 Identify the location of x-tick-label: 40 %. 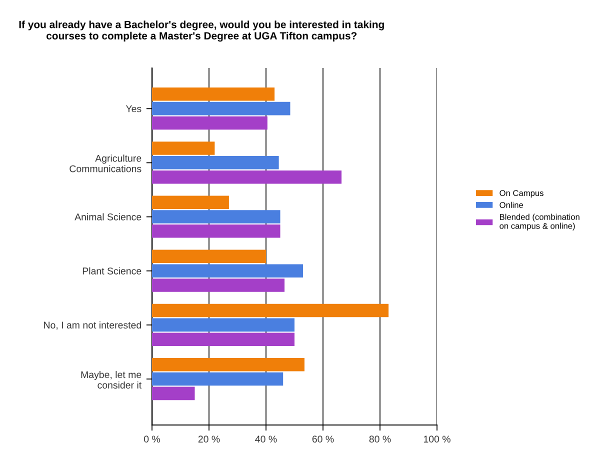
(266, 439).